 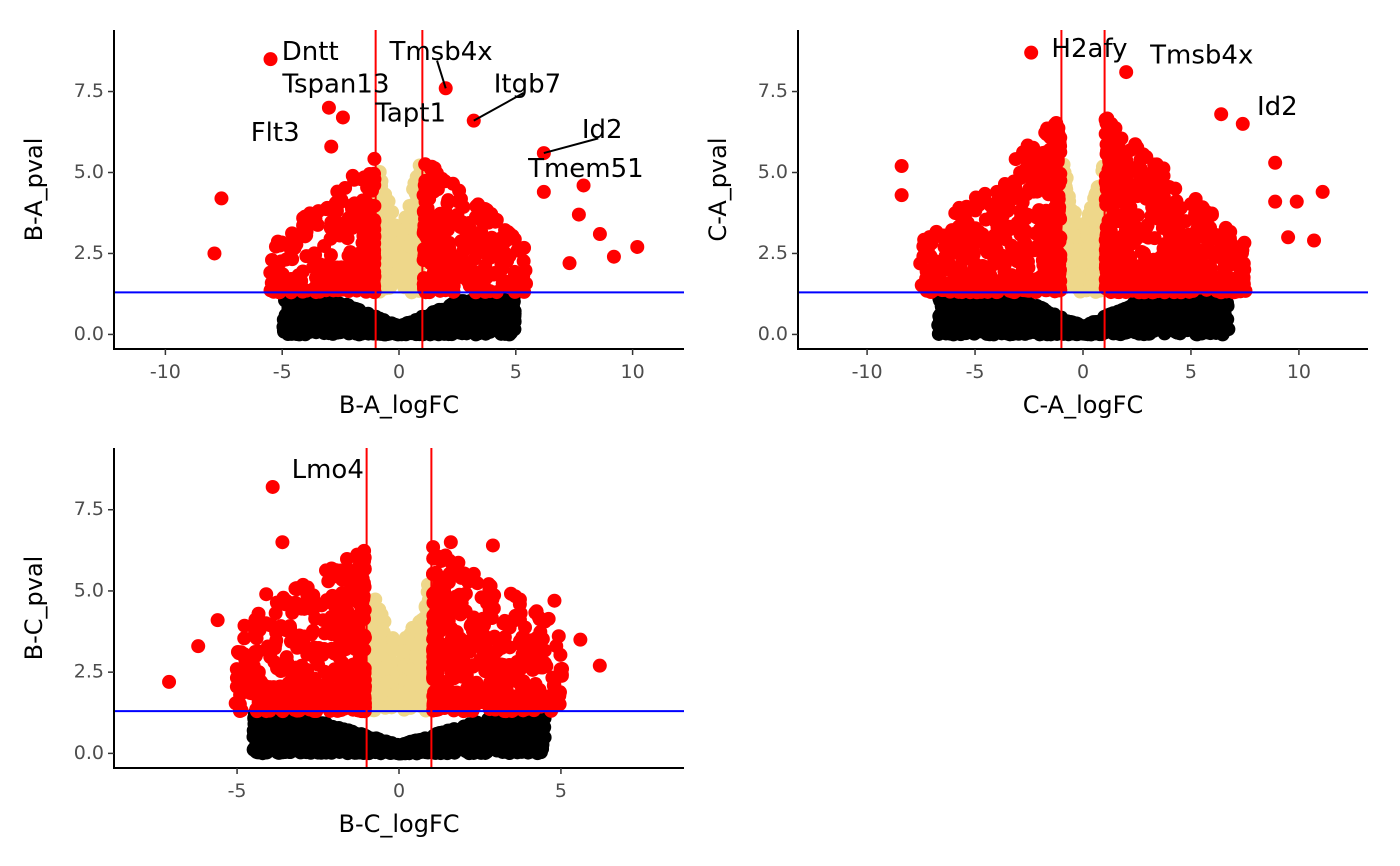 What do you see at coordinates (1126, 72) in the screenshot?
I see `point-tmsb4x` at bounding box center [1126, 72].